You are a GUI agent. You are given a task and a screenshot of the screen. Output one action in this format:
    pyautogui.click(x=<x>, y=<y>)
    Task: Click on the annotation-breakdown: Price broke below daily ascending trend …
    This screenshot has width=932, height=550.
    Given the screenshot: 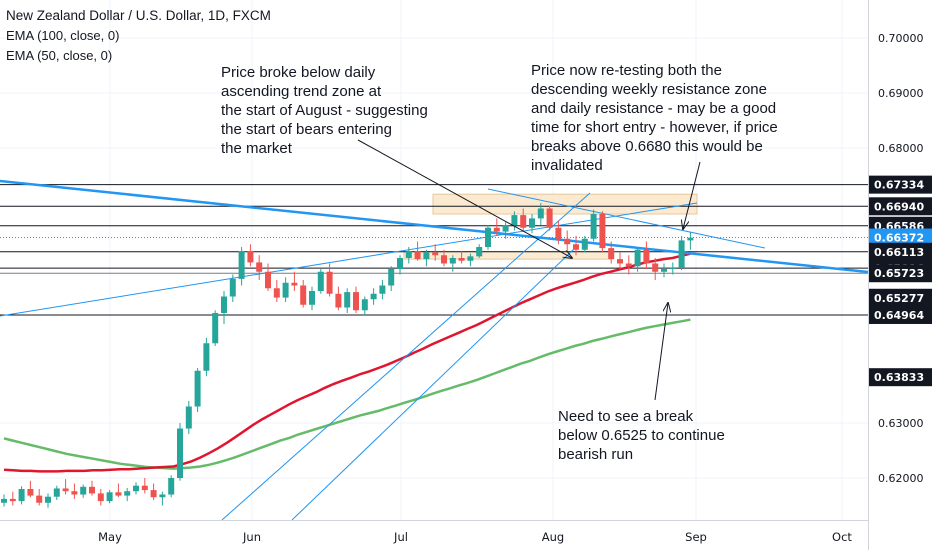 What is the action you would take?
    pyautogui.click(x=324, y=110)
    